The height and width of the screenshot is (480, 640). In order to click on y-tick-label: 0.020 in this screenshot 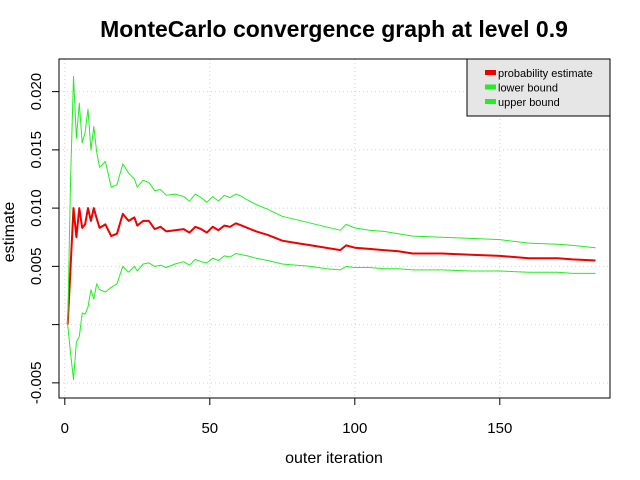, I will do `click(36, 92)`.